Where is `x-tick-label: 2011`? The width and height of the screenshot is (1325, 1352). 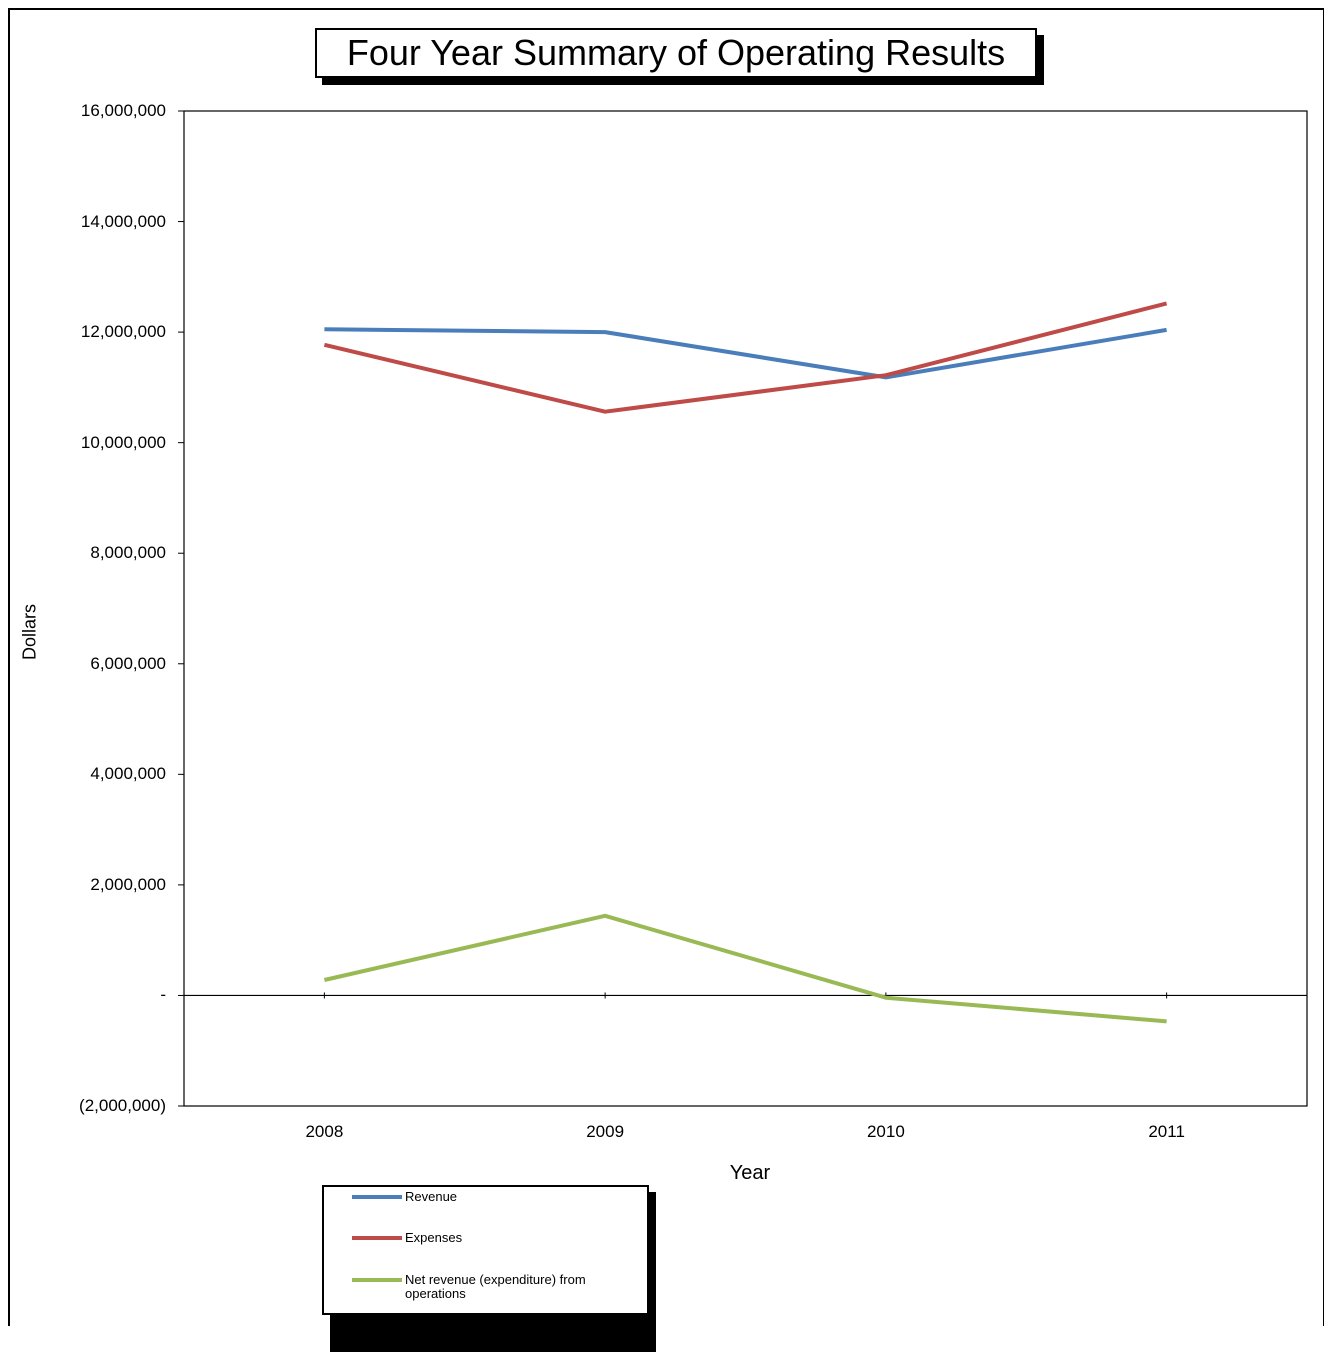
x-tick-label: 2011 is located at coordinates (1166, 1131).